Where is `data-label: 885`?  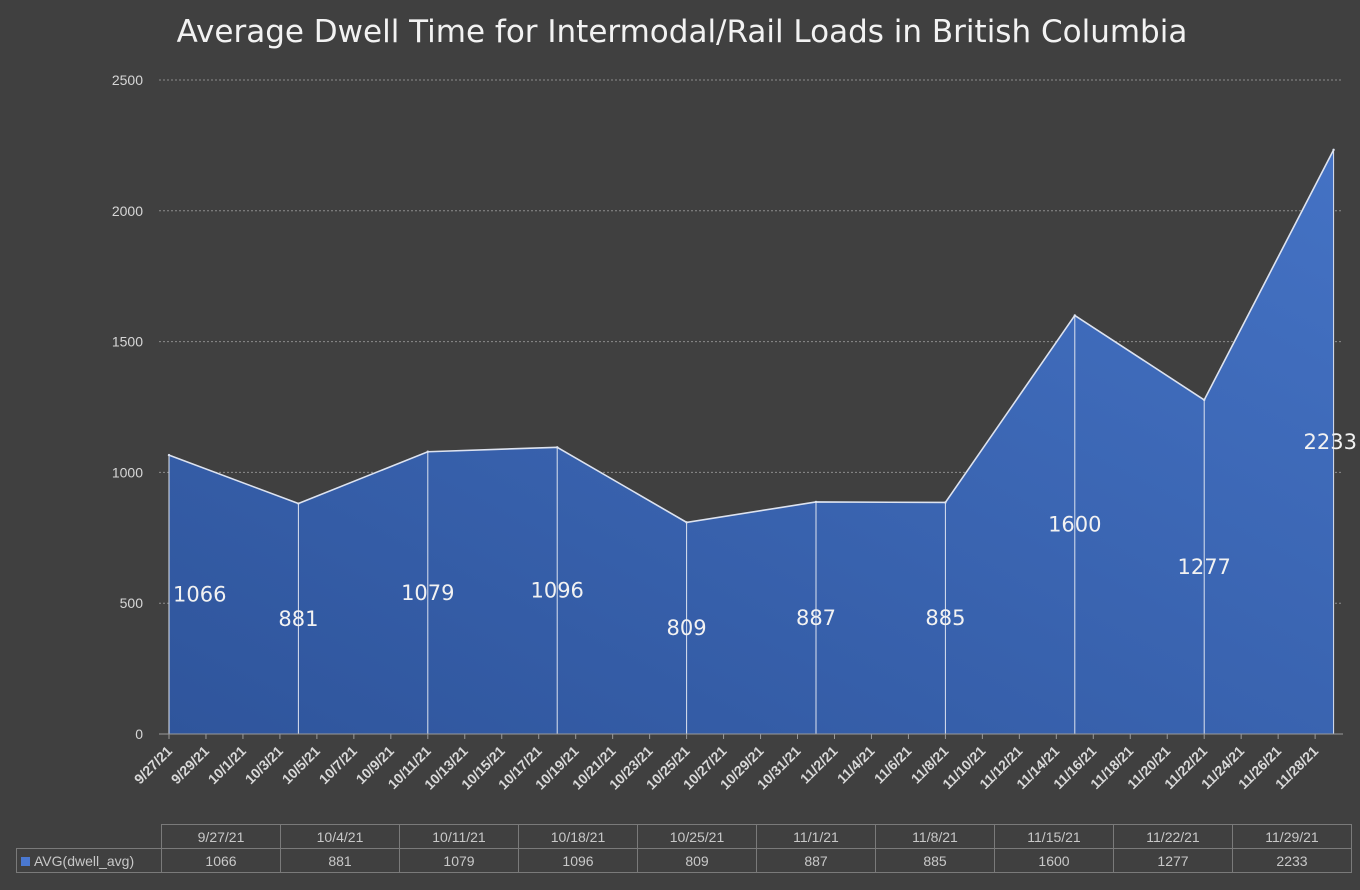
data-label: 885 is located at coordinates (945, 618).